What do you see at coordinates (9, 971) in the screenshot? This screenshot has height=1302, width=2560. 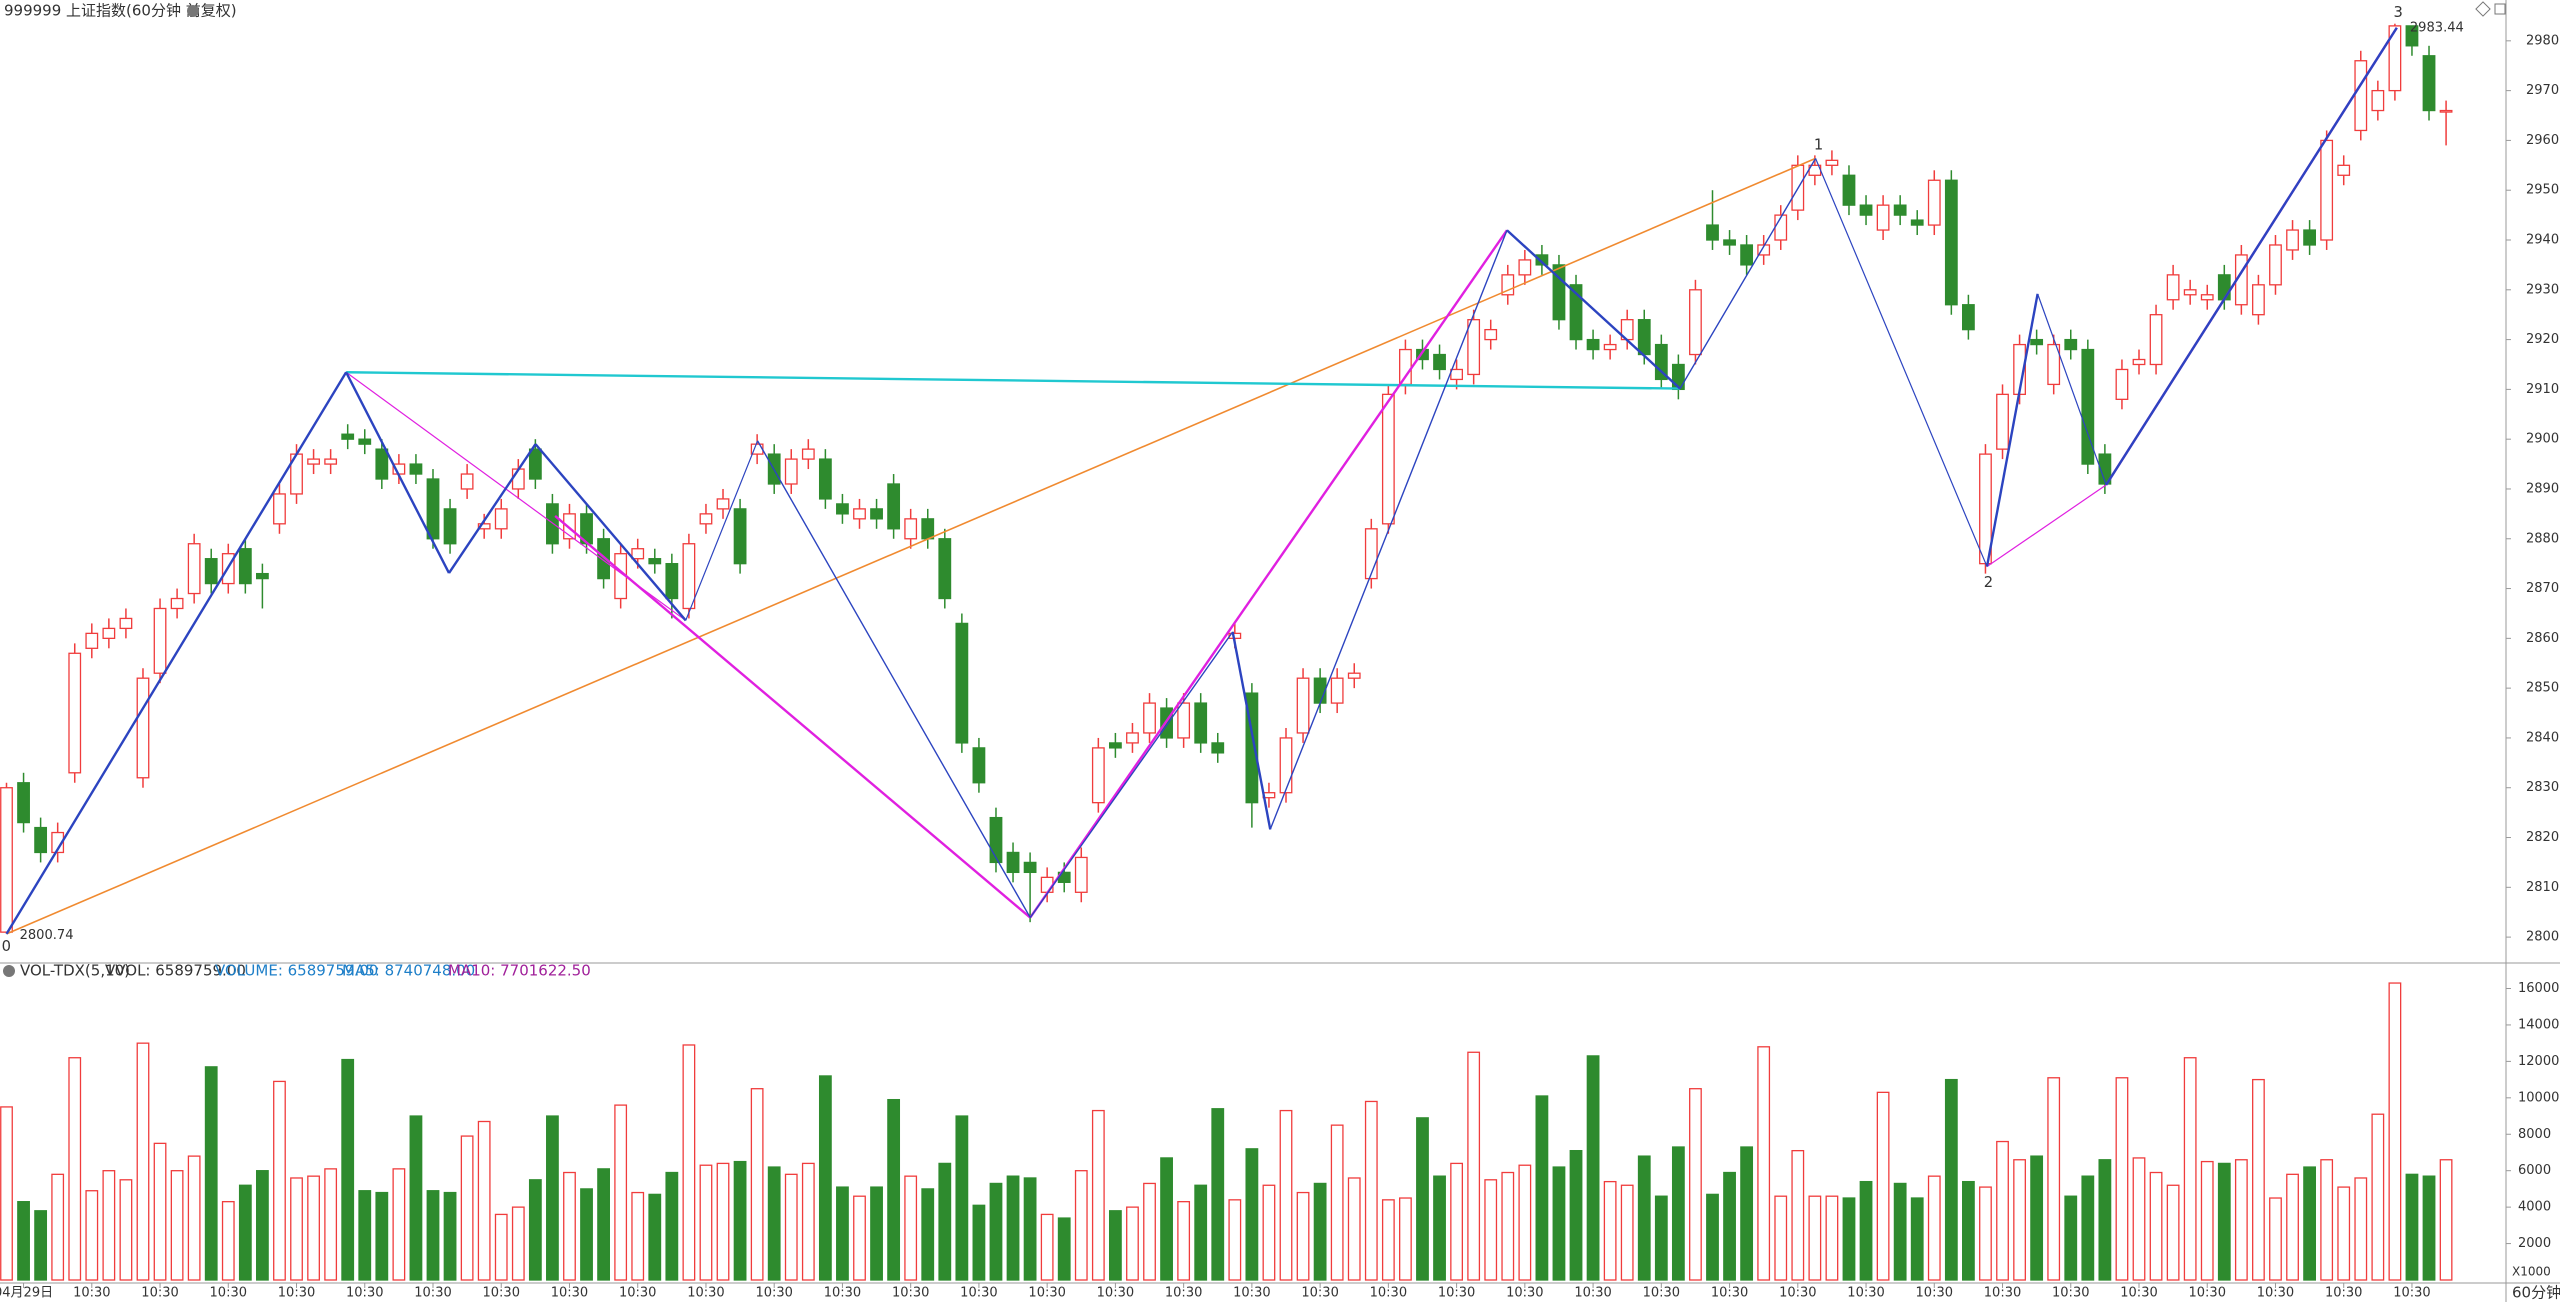 I see `volume-menu-icon` at bounding box center [9, 971].